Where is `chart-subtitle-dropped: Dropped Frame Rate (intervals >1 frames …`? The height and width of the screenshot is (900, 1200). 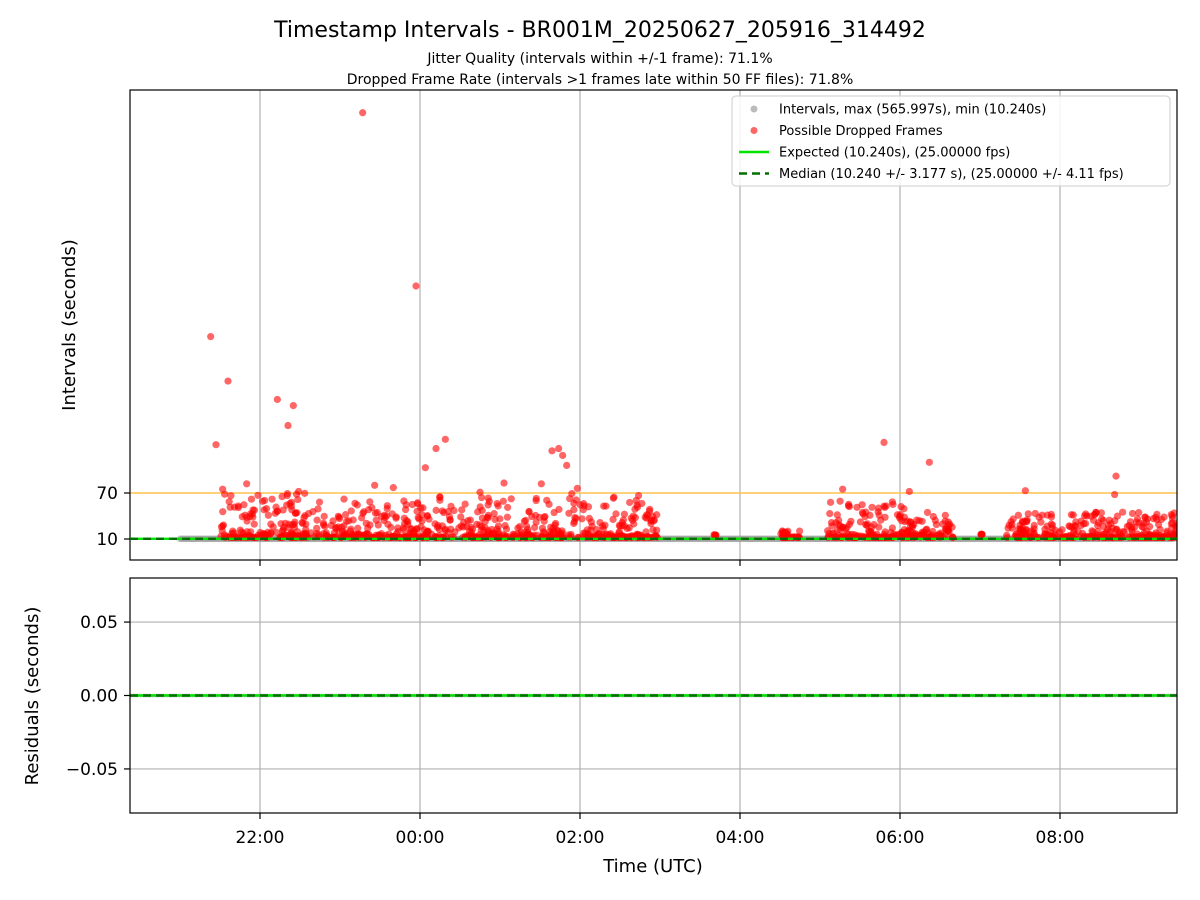
chart-subtitle-dropped: Dropped Frame Rate (intervals >1 frames … is located at coordinates (600, 80).